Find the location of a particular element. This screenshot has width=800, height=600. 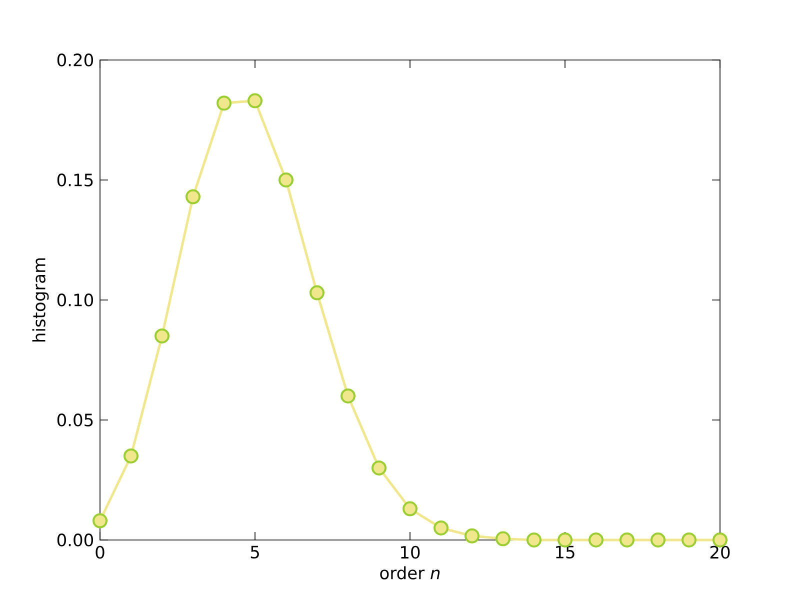

x-tick-label: 10 is located at coordinates (410, 552).